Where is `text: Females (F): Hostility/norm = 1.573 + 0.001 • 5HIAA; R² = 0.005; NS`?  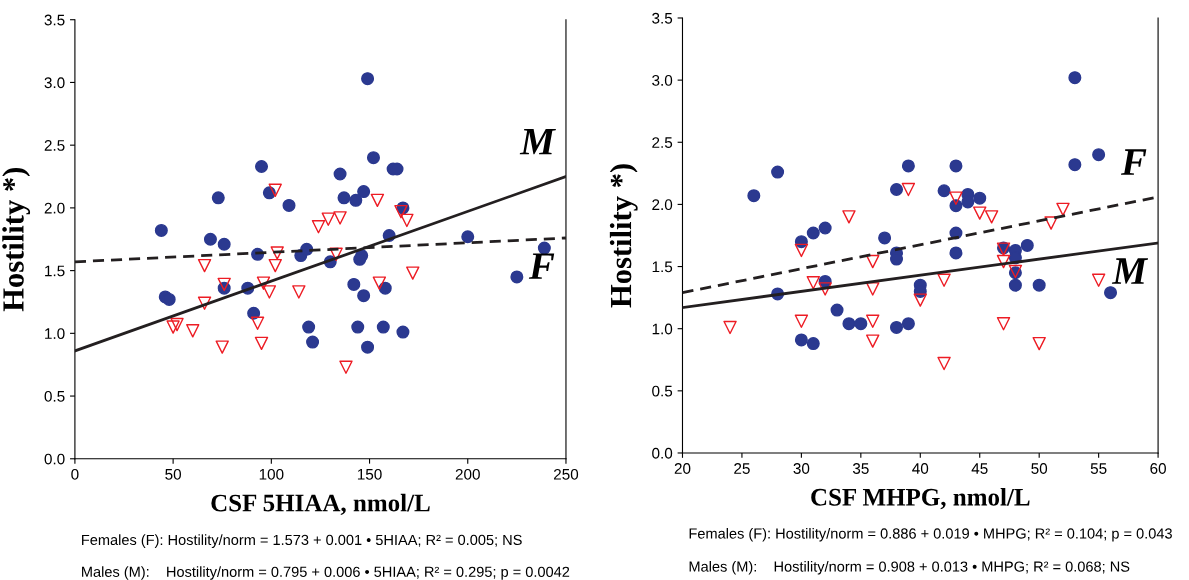 text: Females (F): Hostility/norm = 1.573 + 0.001 • 5HIAA; R² = 0.005; NS is located at coordinates (302, 541).